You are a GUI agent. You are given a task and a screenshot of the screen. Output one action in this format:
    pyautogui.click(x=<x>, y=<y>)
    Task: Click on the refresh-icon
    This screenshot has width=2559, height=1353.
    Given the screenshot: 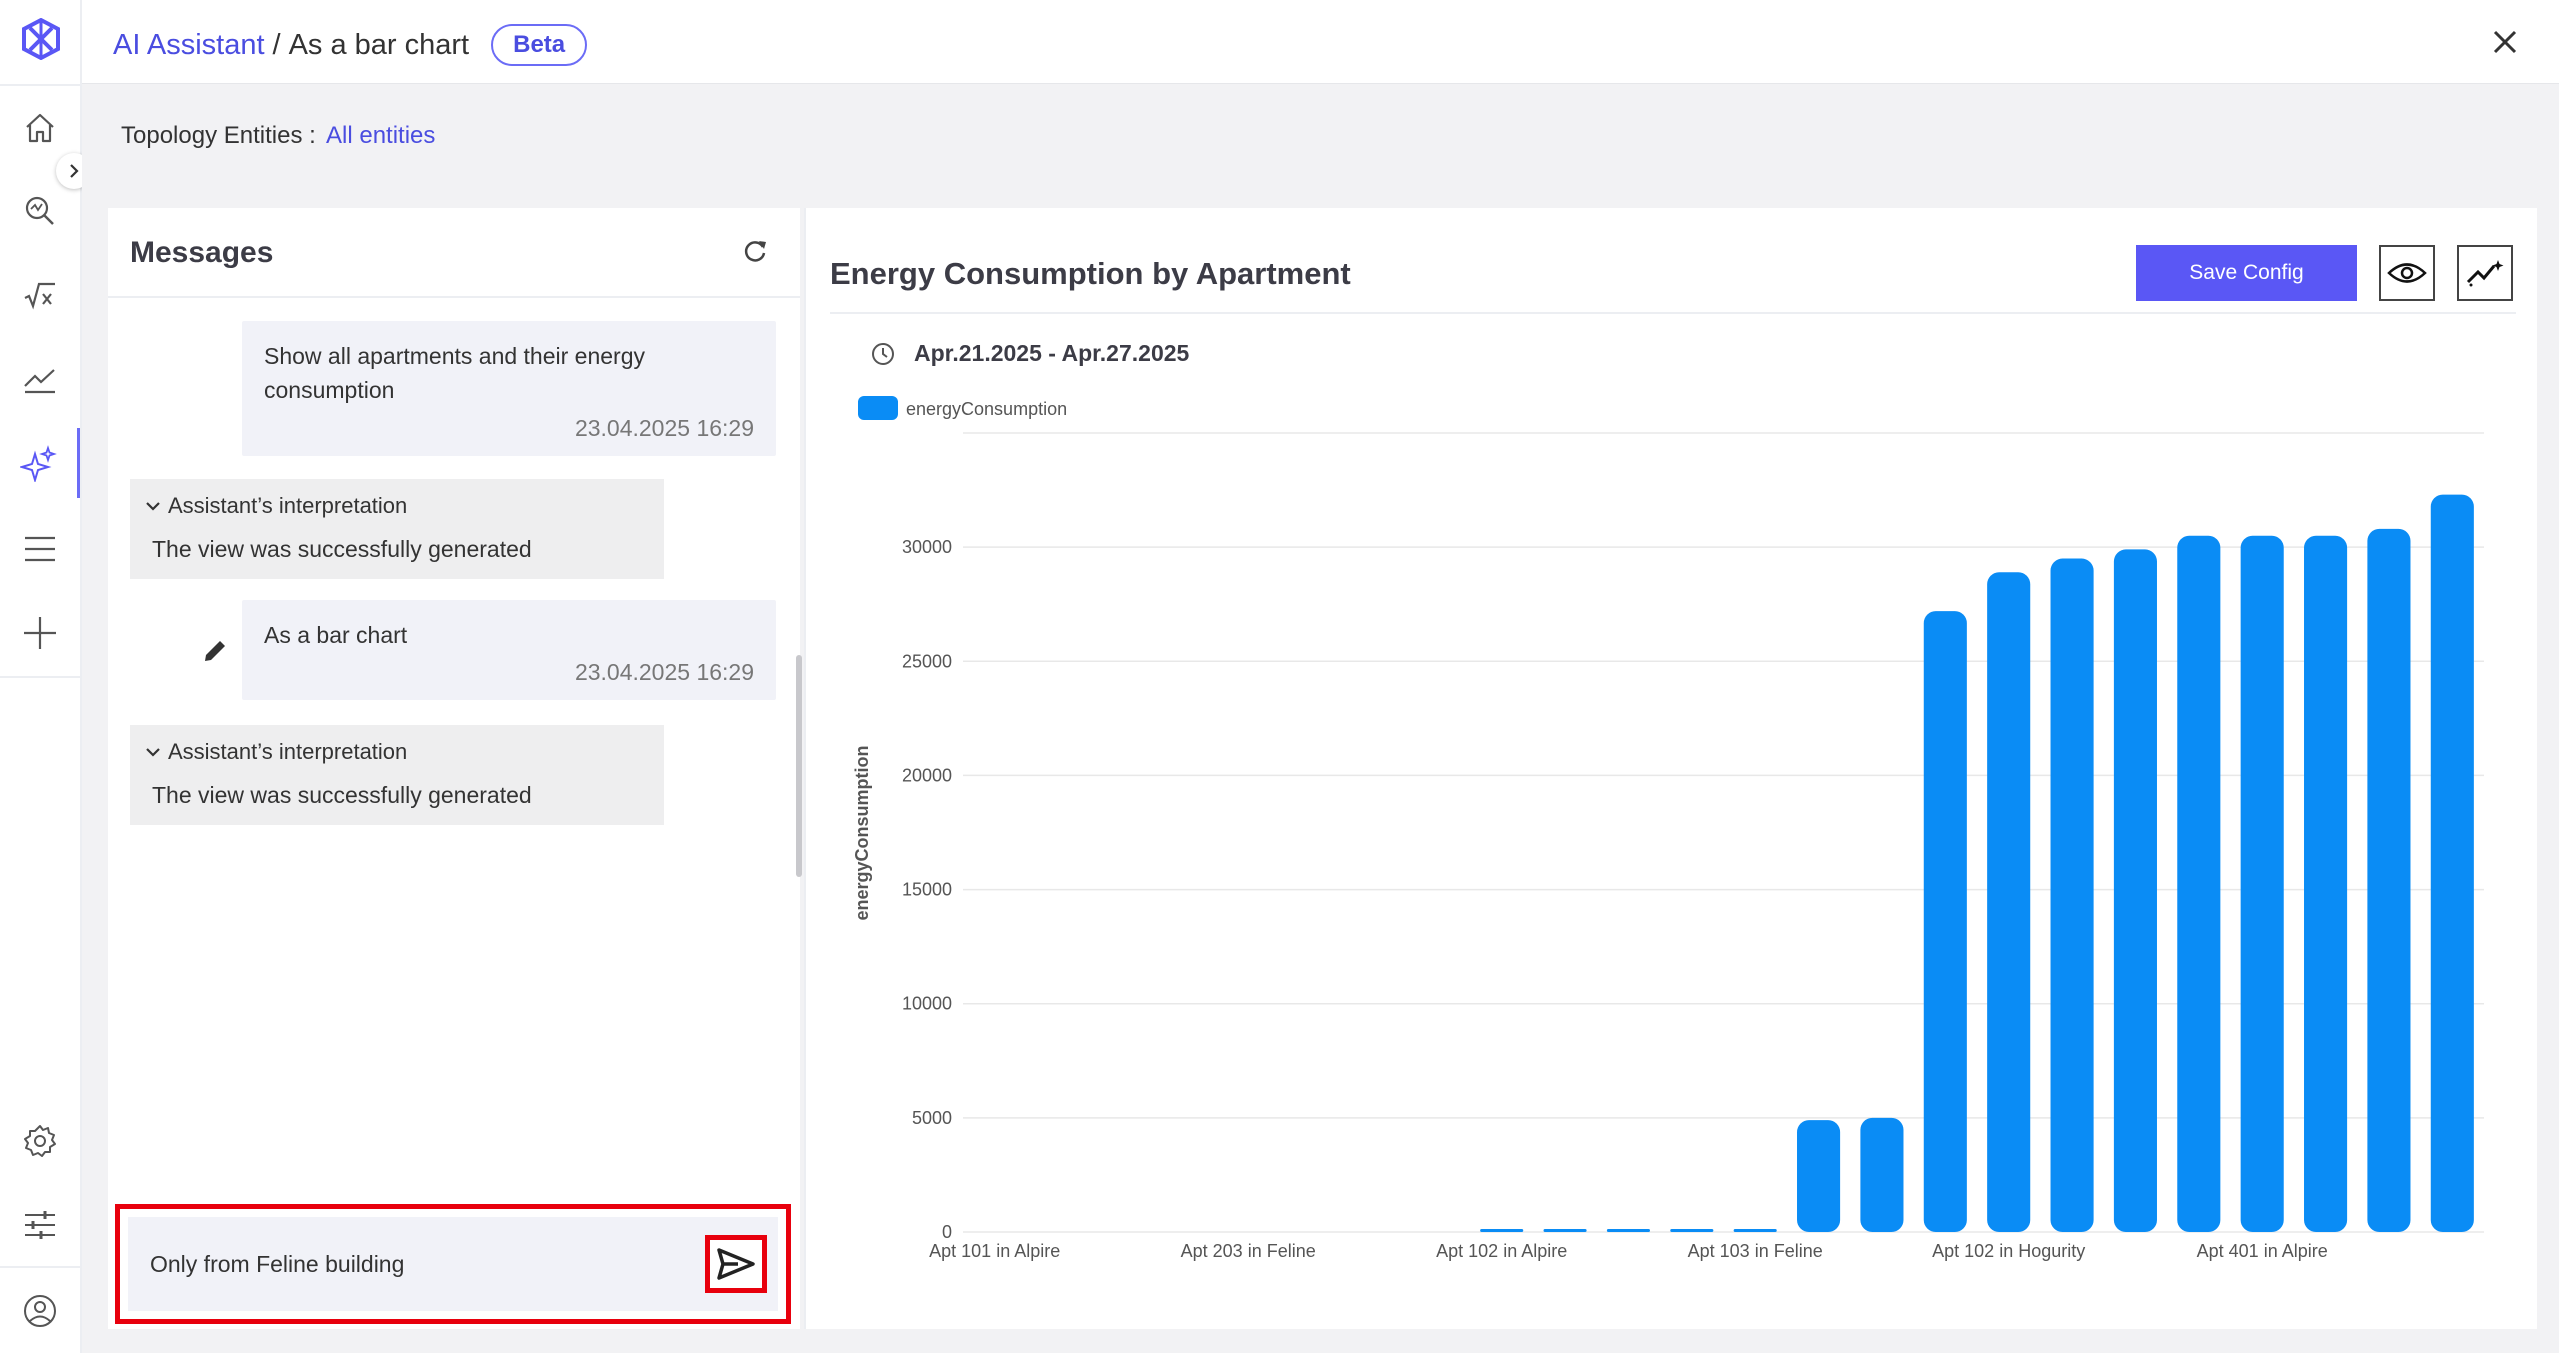 What is the action you would take?
    pyautogui.click(x=755, y=251)
    